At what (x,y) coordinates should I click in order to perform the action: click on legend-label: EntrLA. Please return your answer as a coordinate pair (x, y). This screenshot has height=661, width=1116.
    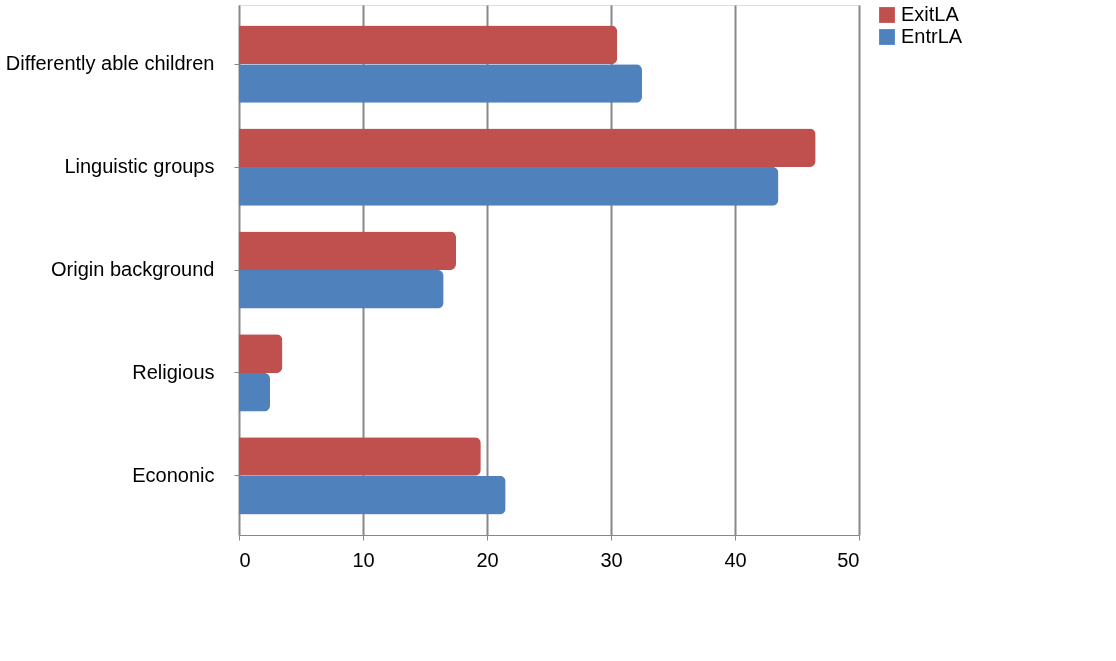
    Looking at the image, I should click on (932, 36).